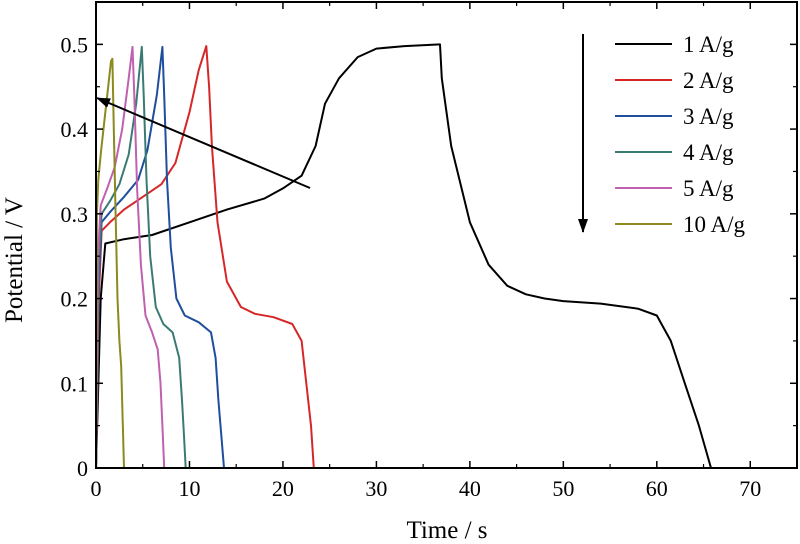 This screenshot has height=544, width=800. Describe the element at coordinates (82, 468) in the screenshot. I see `y-tick-label: 0` at that location.